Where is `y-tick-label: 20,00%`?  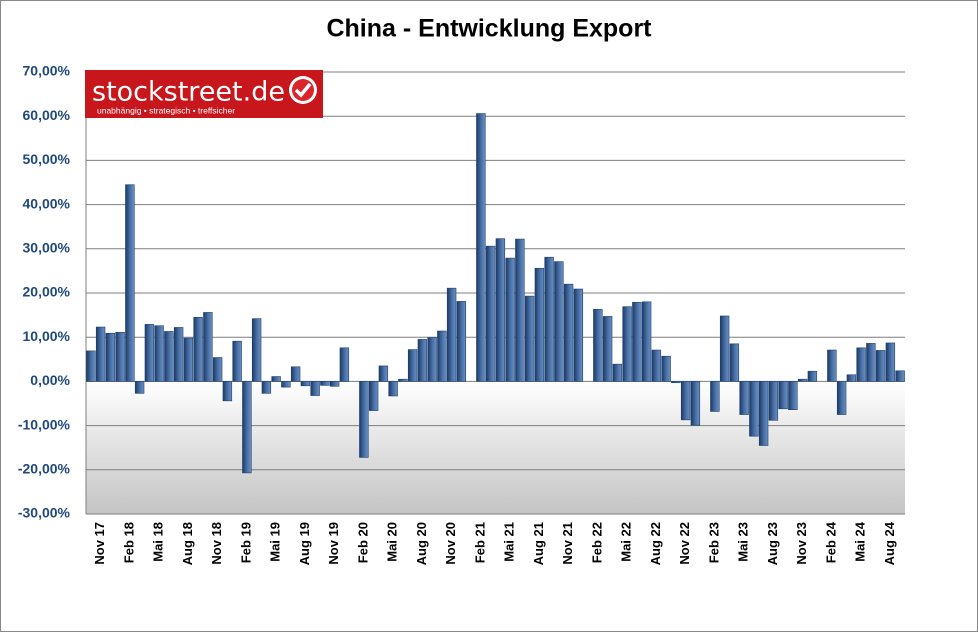 y-tick-label: 20,00% is located at coordinates (47, 292).